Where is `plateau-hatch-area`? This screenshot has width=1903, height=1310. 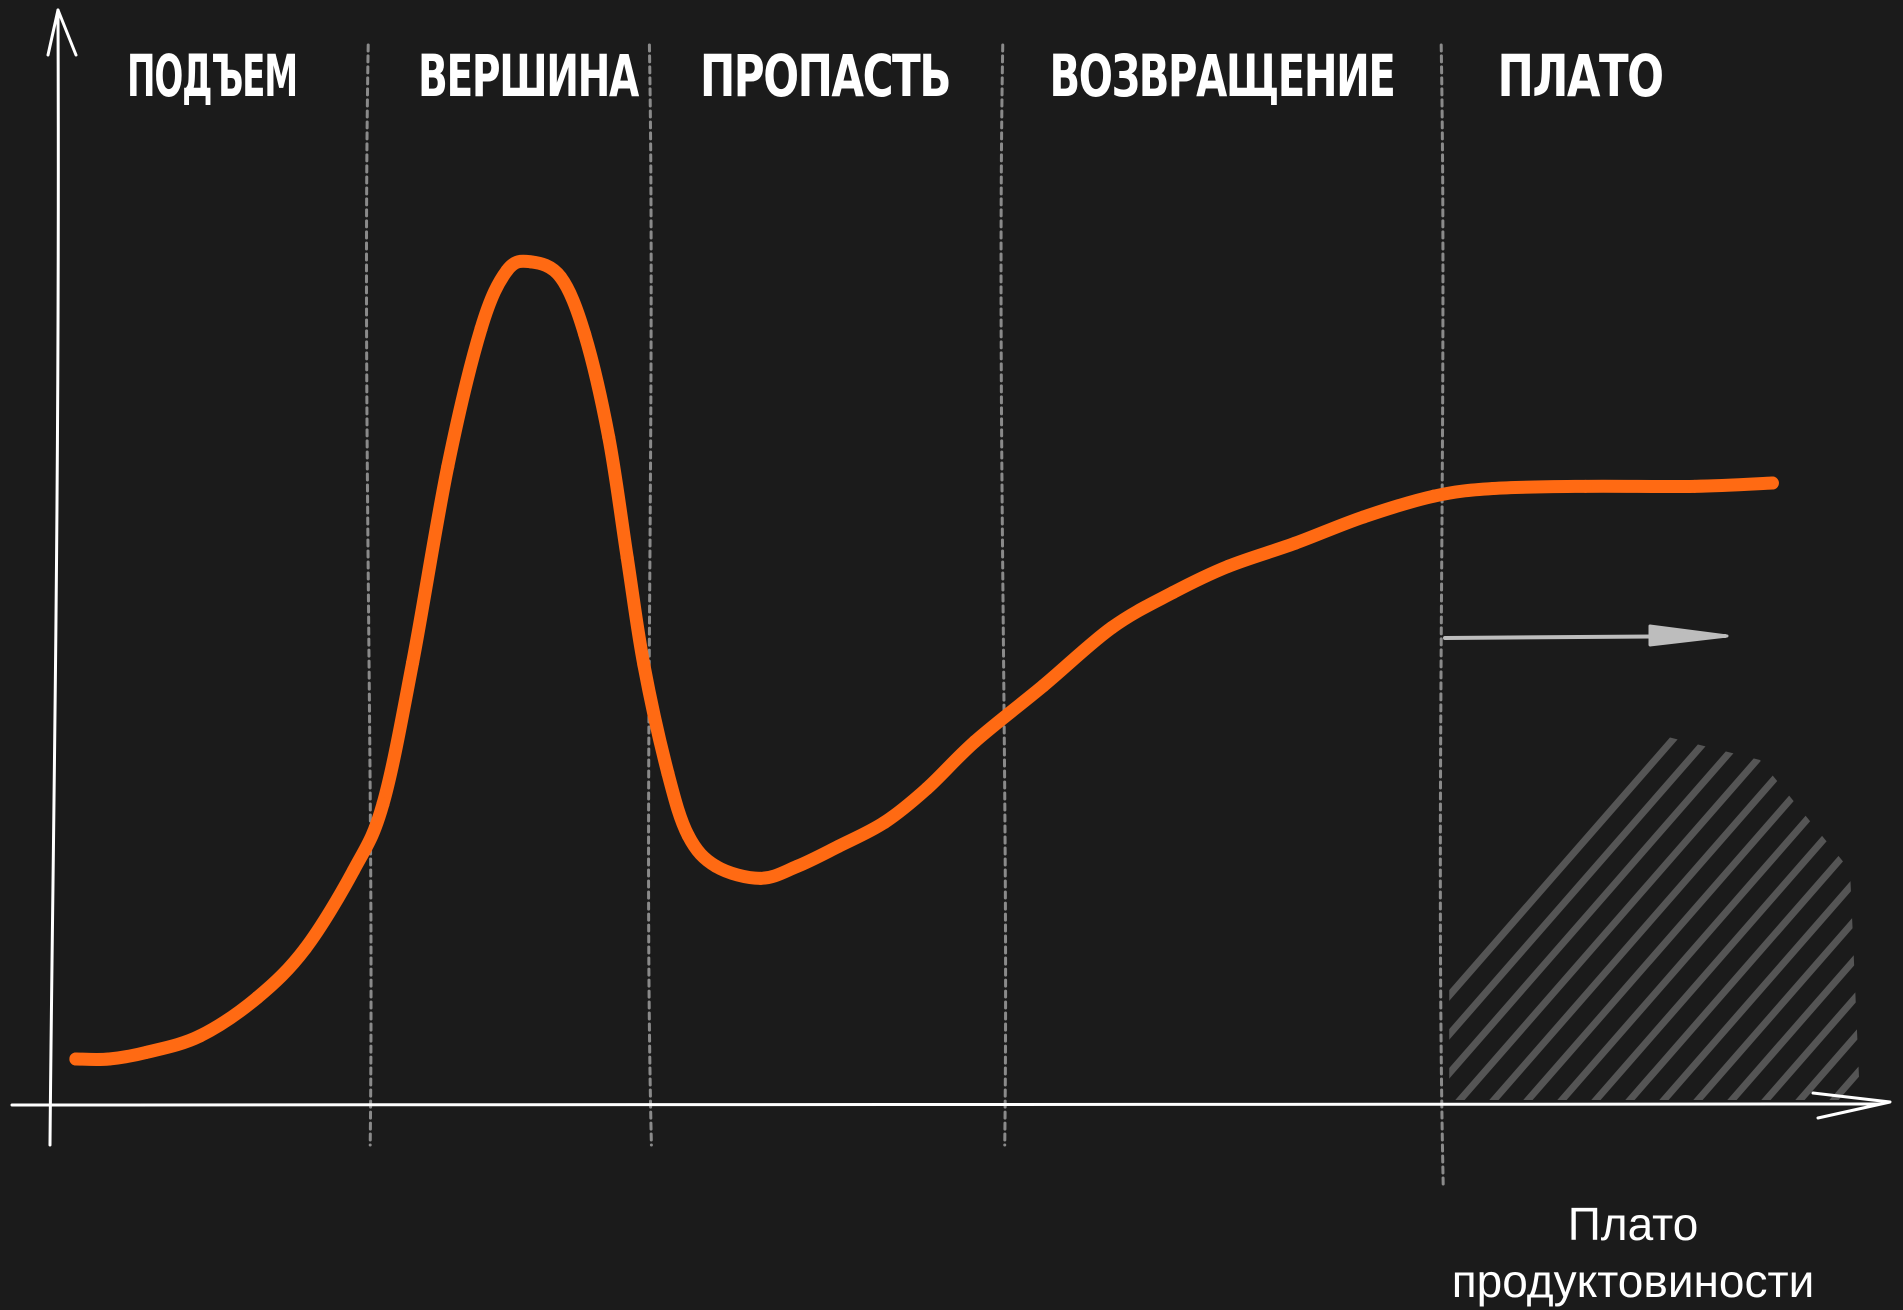
plateau-hatch-area is located at coordinates (1676, 892).